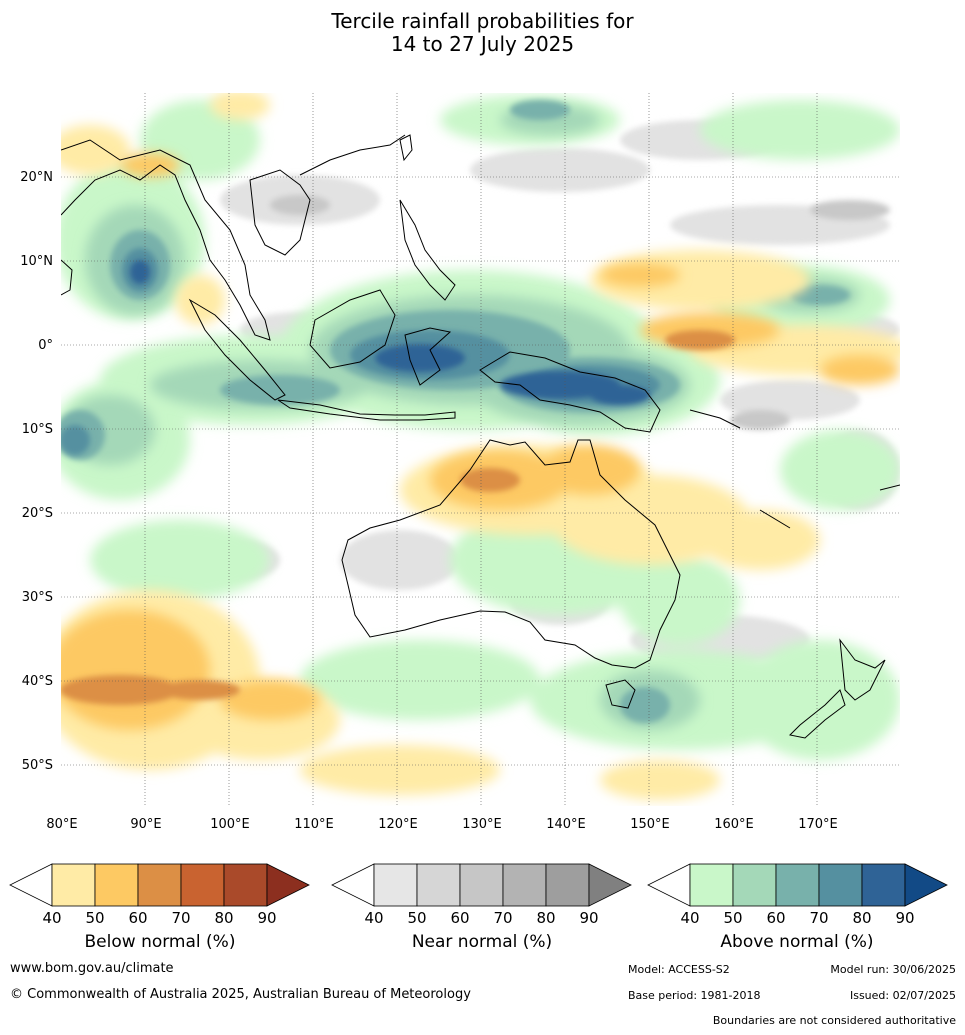 The height and width of the screenshot is (1035, 965). I want to click on lat-label: 10°N, so click(36, 261).